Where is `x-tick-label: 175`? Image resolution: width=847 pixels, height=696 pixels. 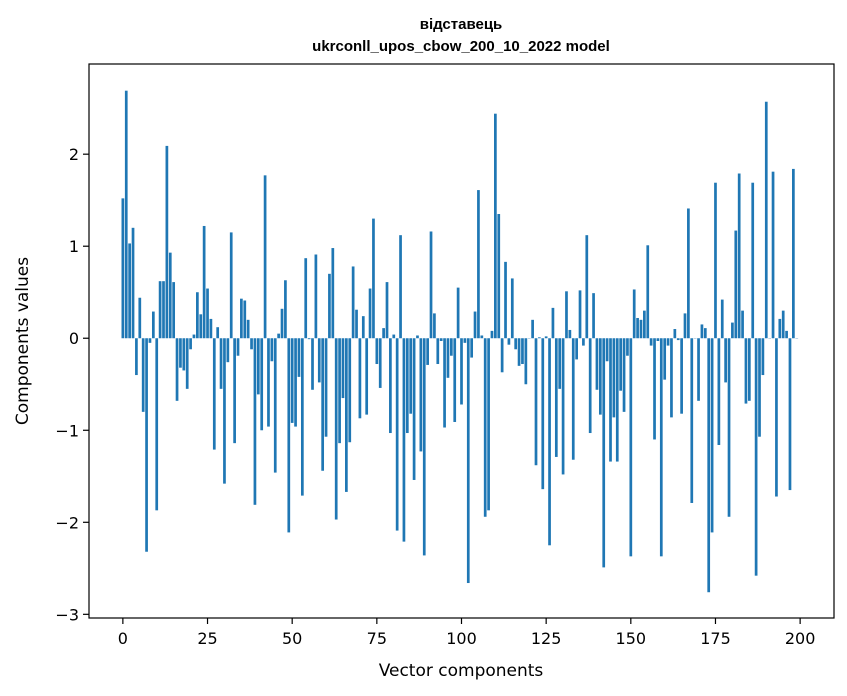 x-tick-label: 175 is located at coordinates (715, 638).